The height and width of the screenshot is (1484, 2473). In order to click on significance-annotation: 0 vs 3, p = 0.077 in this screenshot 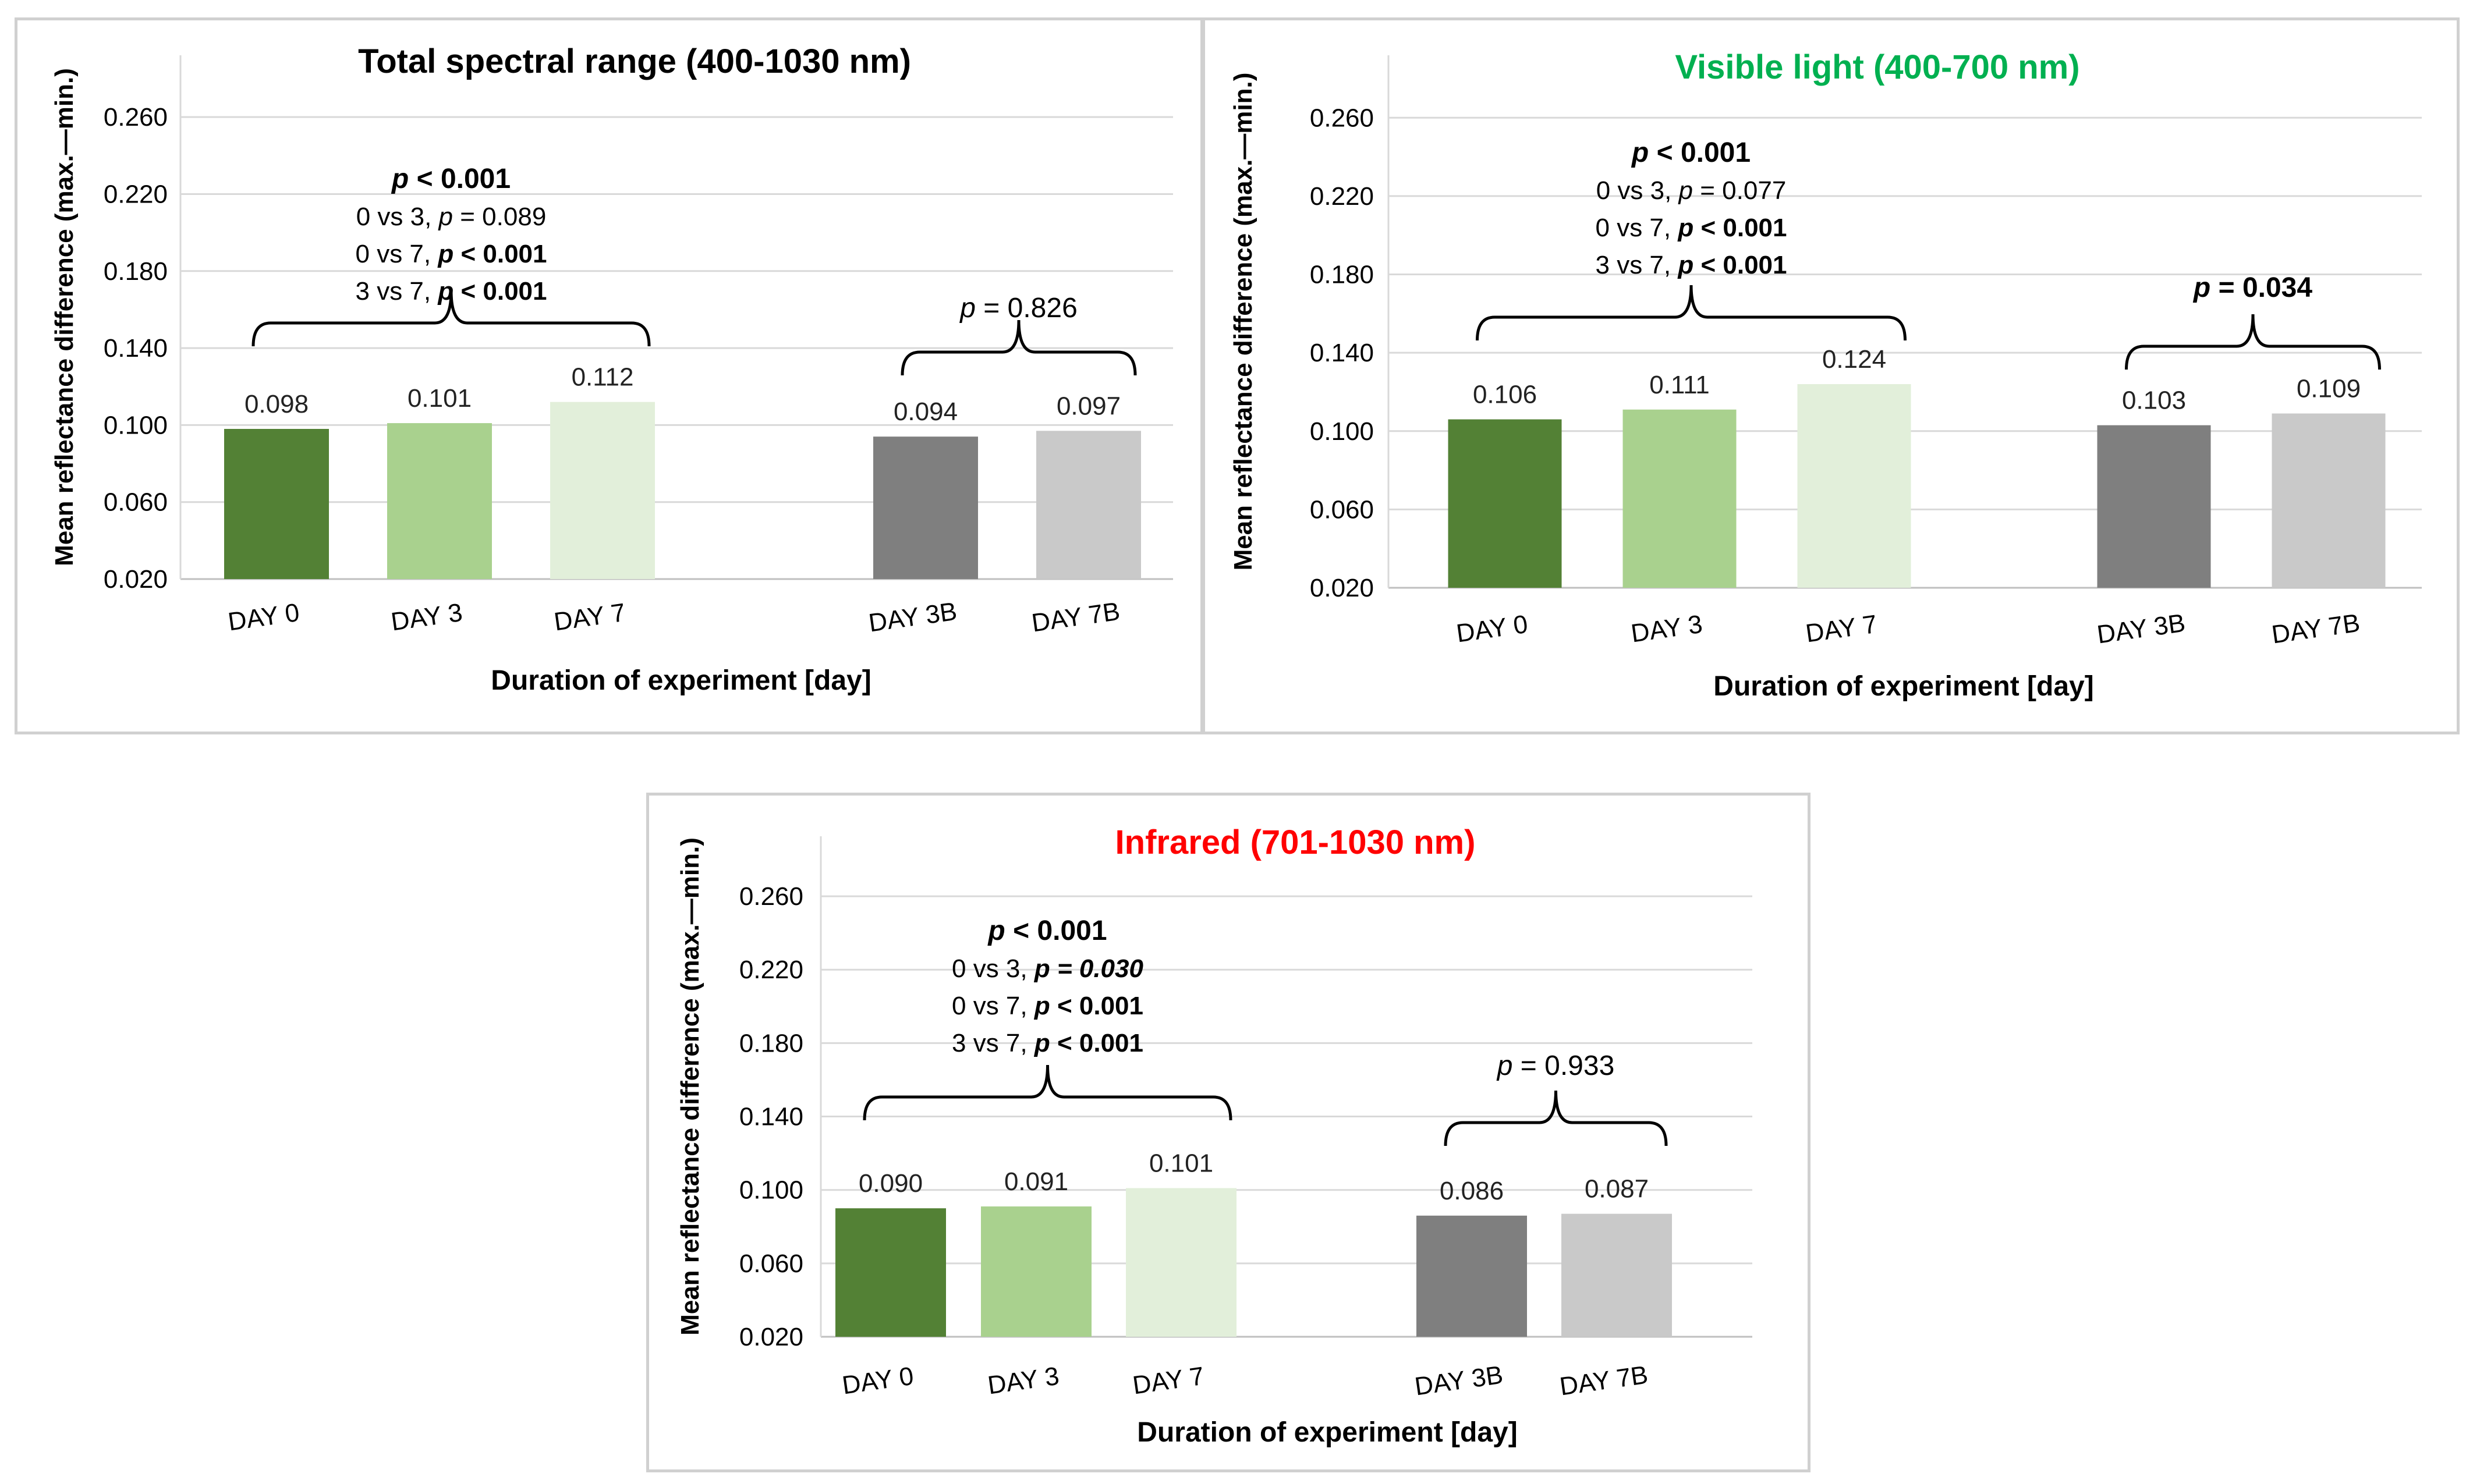, I will do `click(1692, 190)`.